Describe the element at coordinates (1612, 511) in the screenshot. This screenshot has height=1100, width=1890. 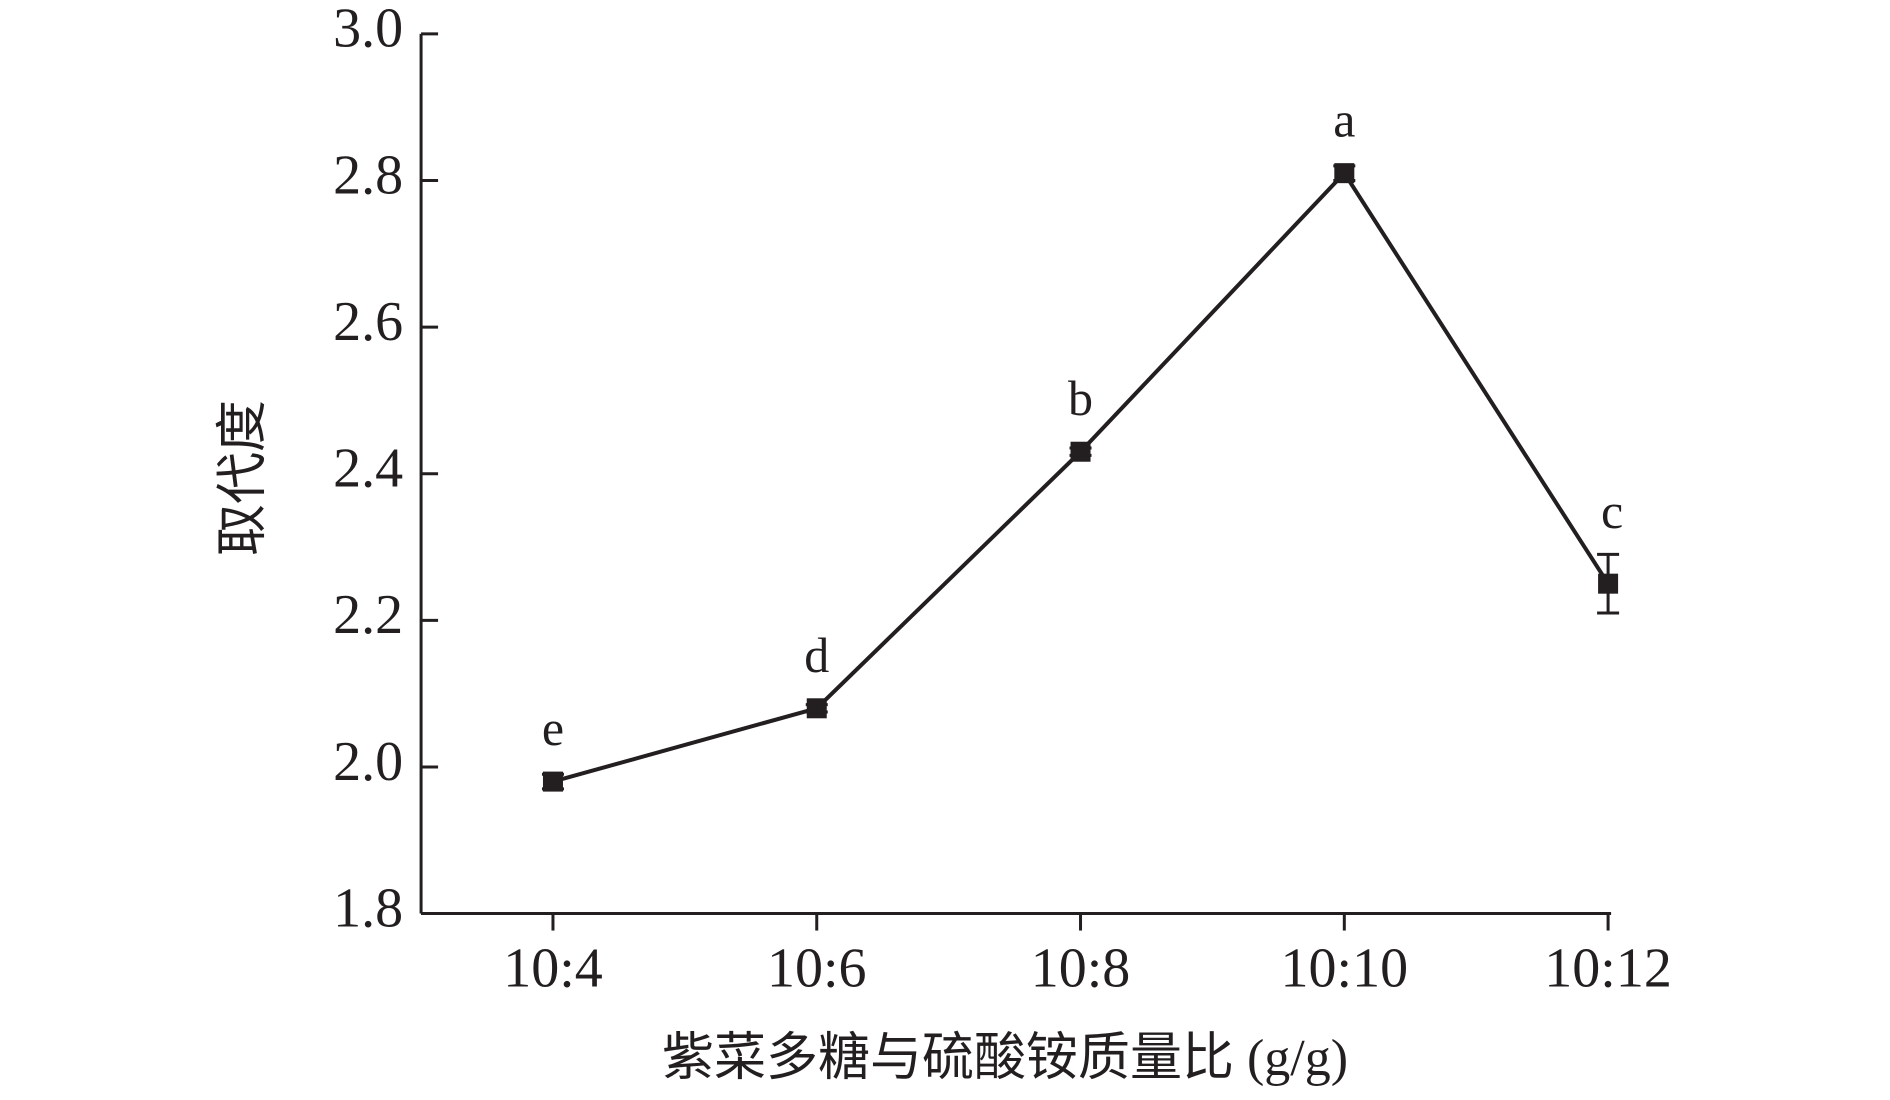
I see `significance-label: c` at that location.